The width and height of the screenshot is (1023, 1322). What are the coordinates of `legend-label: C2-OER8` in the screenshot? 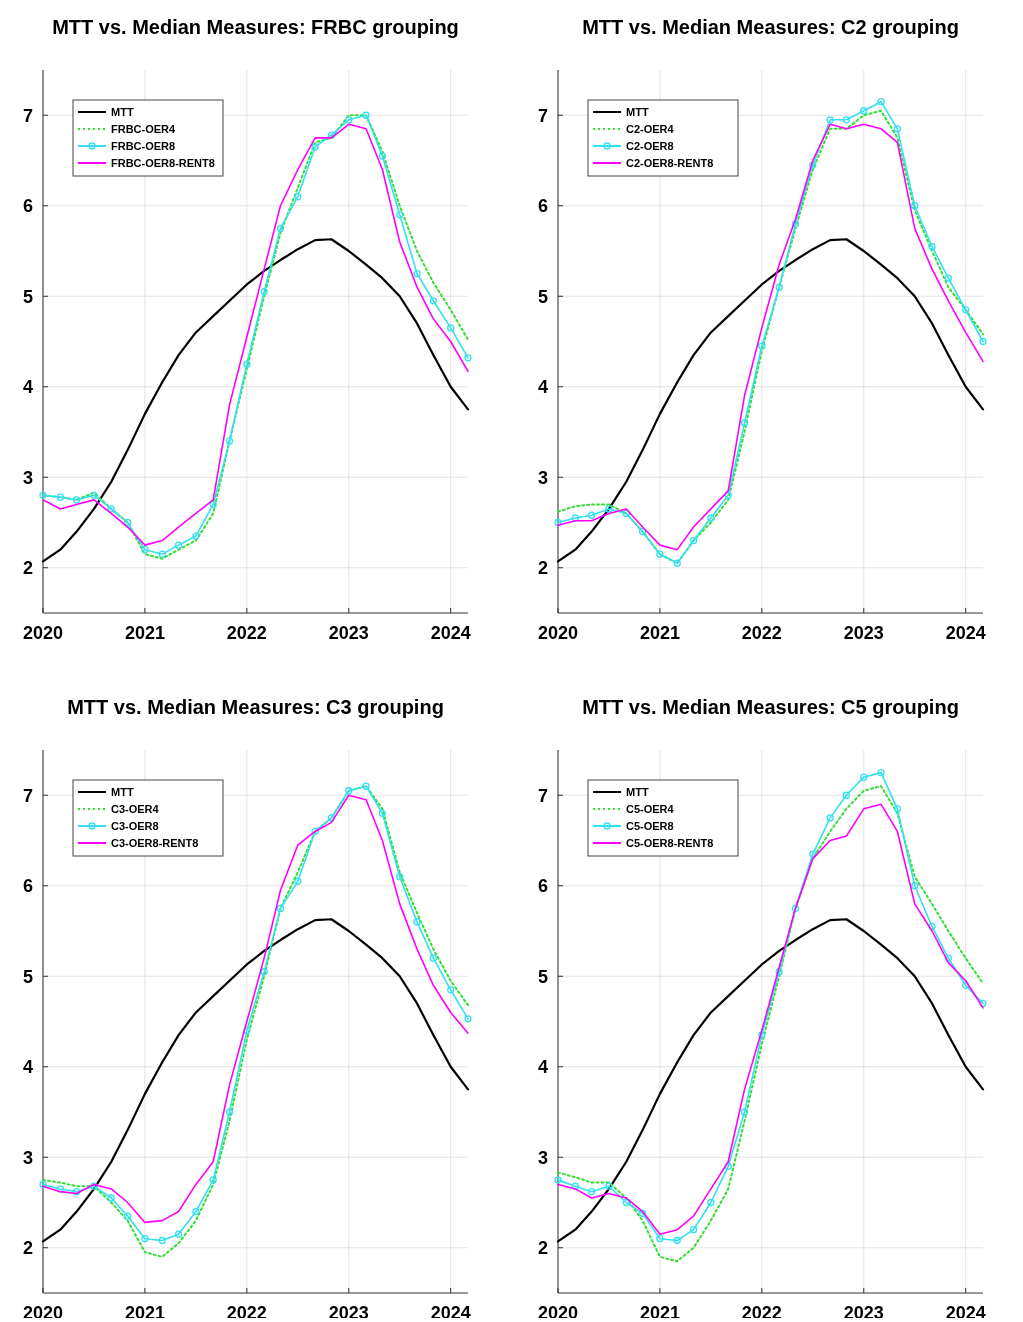 It's located at (650, 145).